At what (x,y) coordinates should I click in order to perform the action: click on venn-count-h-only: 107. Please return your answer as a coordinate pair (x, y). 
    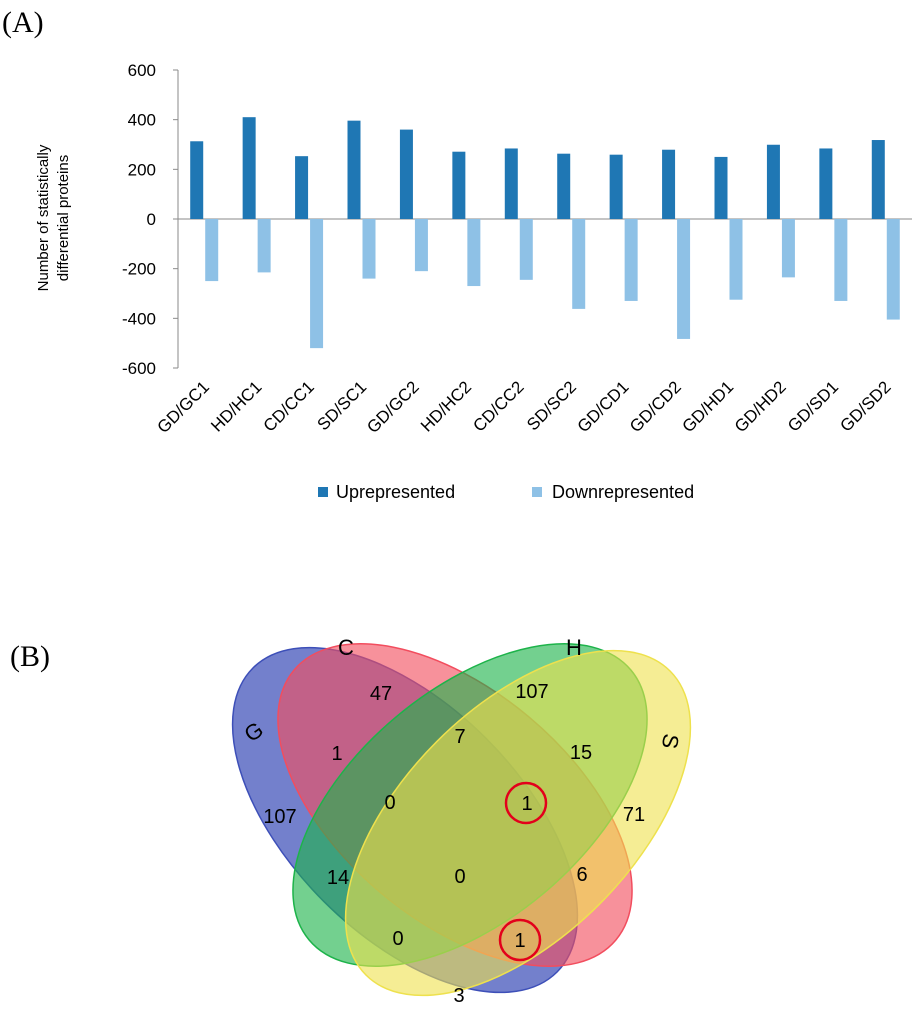
    Looking at the image, I should click on (531, 692).